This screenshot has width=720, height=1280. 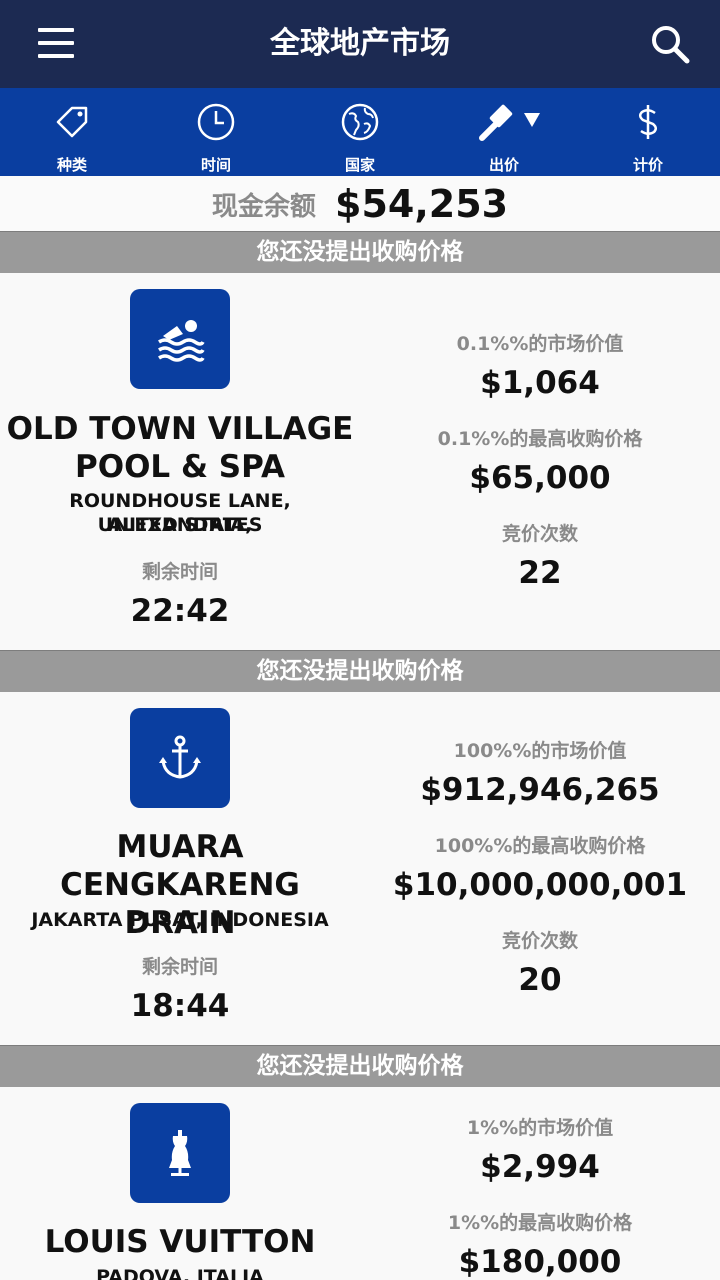 I want to click on bid-count-value: 22, so click(x=540, y=573).